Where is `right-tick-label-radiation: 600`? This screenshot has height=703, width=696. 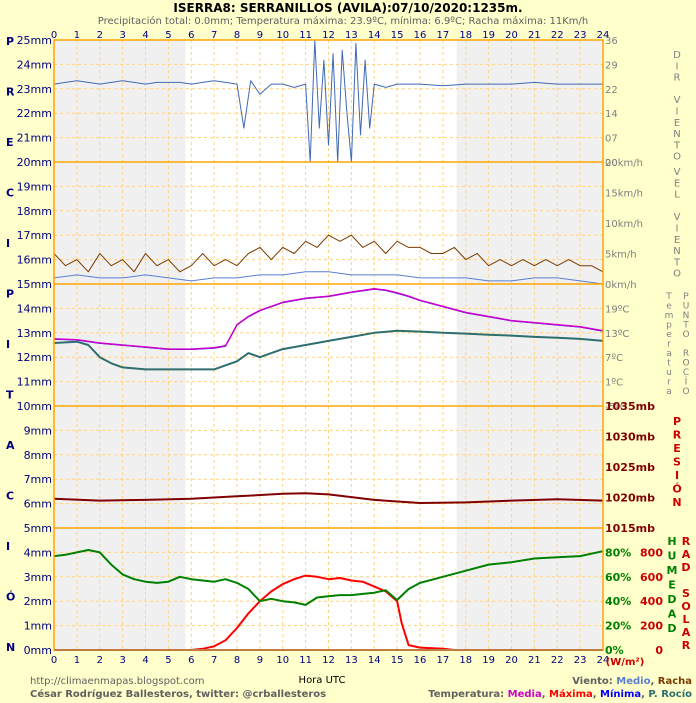 right-tick-label-radiation: 600 is located at coordinates (651, 577).